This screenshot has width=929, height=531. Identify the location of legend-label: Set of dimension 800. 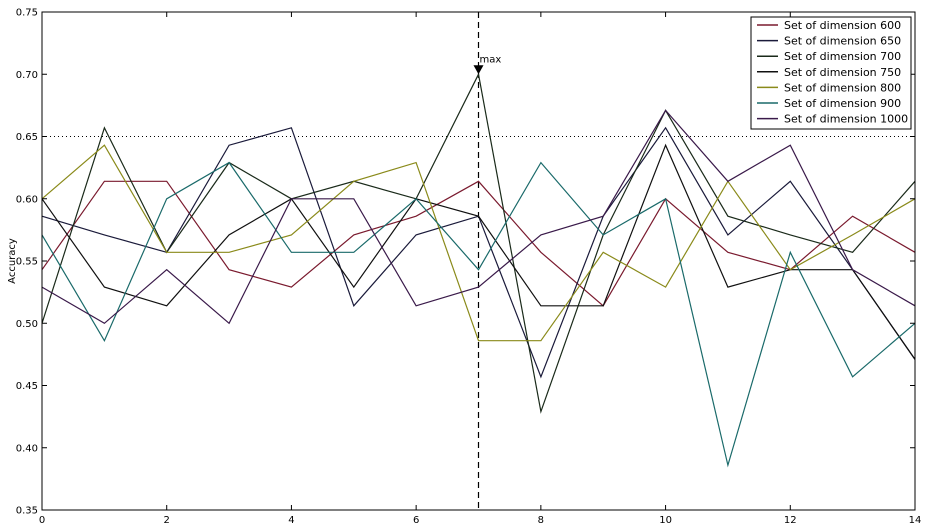
(842, 87).